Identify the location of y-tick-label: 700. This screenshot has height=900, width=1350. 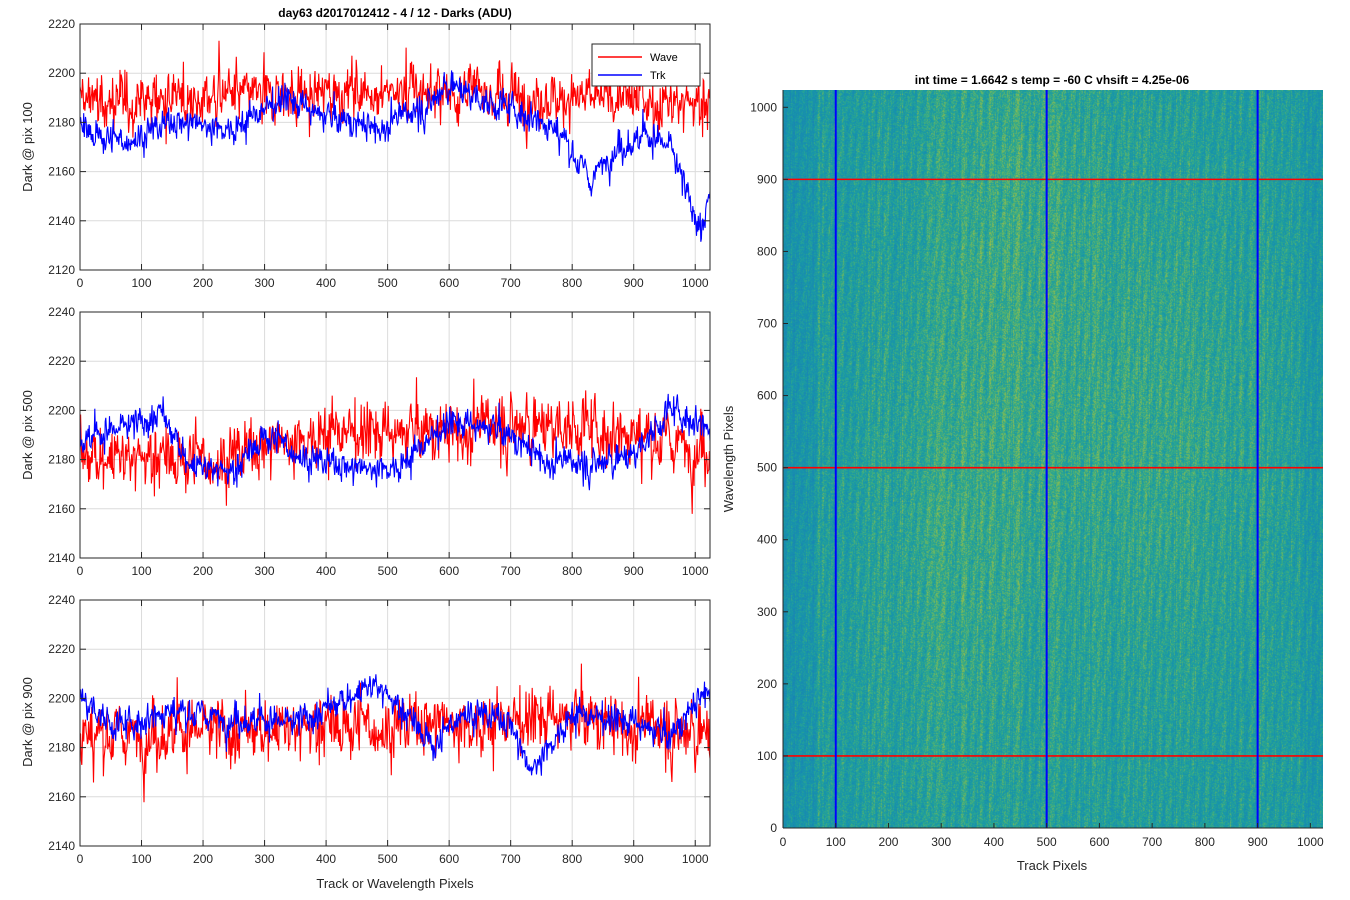
(767, 324).